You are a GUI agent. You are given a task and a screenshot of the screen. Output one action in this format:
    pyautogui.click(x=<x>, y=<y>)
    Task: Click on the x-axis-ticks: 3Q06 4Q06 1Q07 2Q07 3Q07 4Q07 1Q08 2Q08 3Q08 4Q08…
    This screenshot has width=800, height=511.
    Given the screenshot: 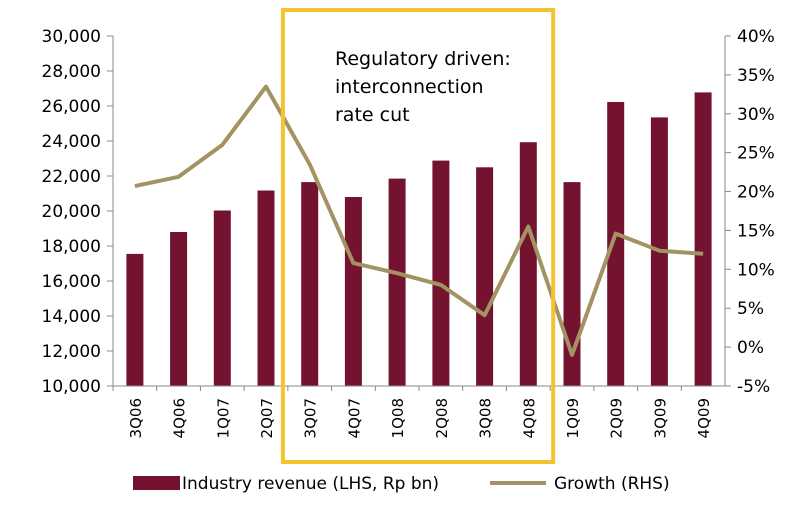 What is the action you would take?
    pyautogui.click(x=412, y=412)
    